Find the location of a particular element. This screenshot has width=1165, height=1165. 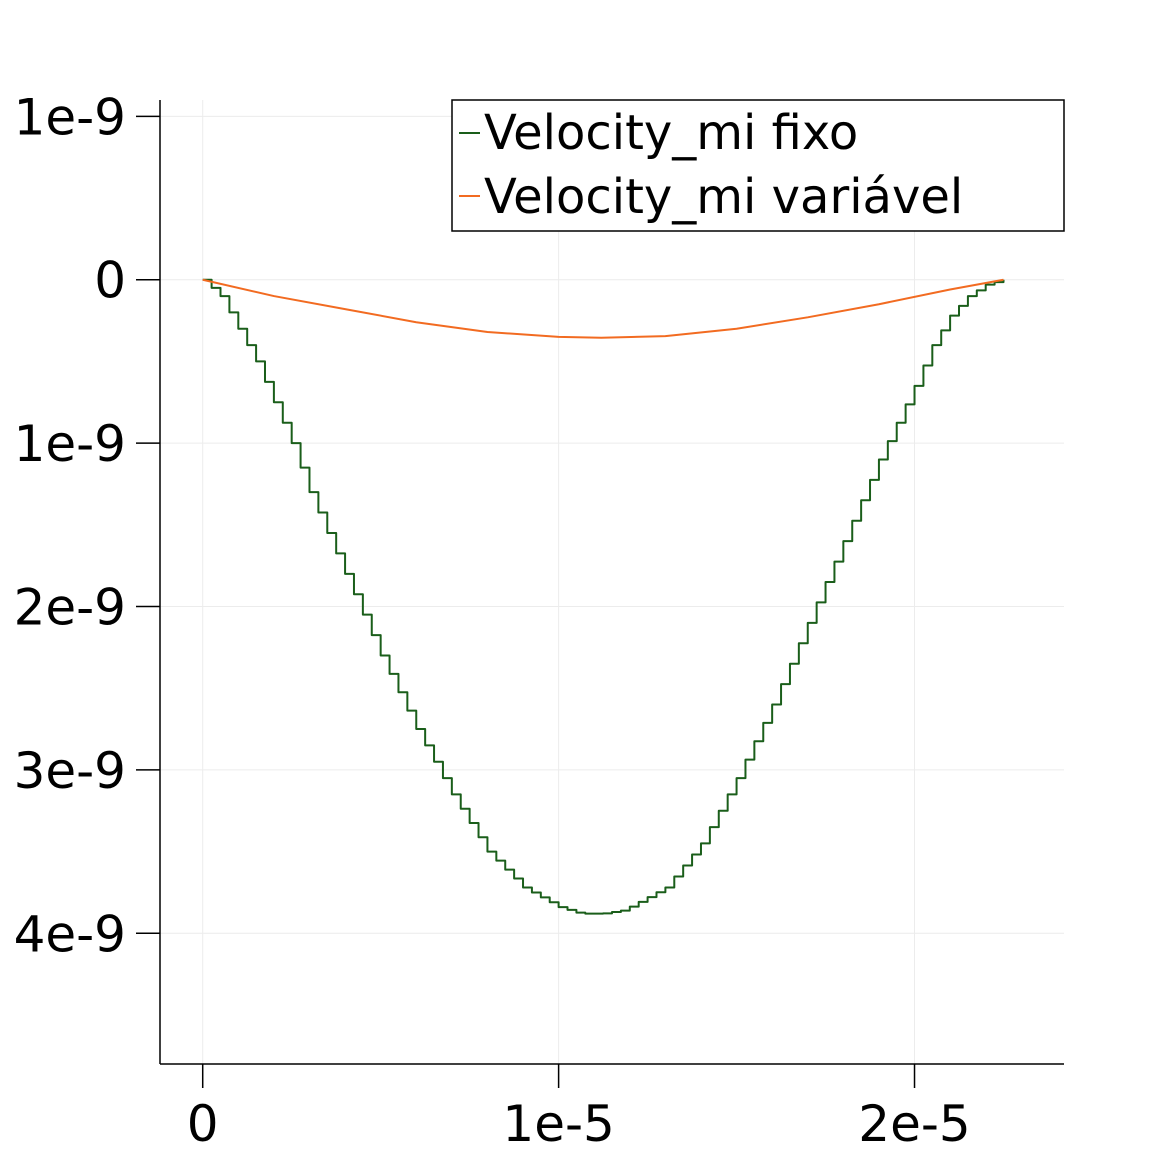

legend-label-velocity-mi-variavel: Velocity_mi variável is located at coordinates (723, 197).